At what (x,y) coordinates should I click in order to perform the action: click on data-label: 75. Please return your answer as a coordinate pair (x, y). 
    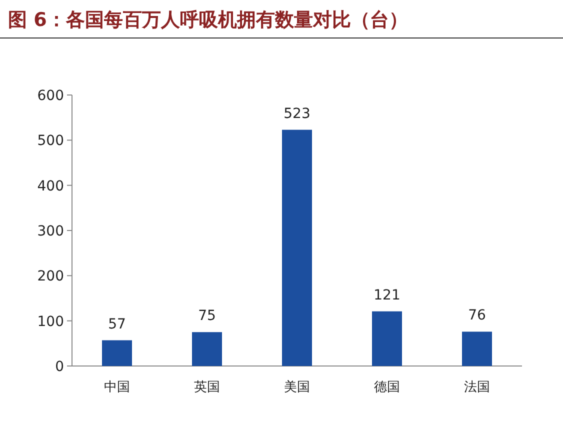
    Looking at the image, I should click on (207, 316).